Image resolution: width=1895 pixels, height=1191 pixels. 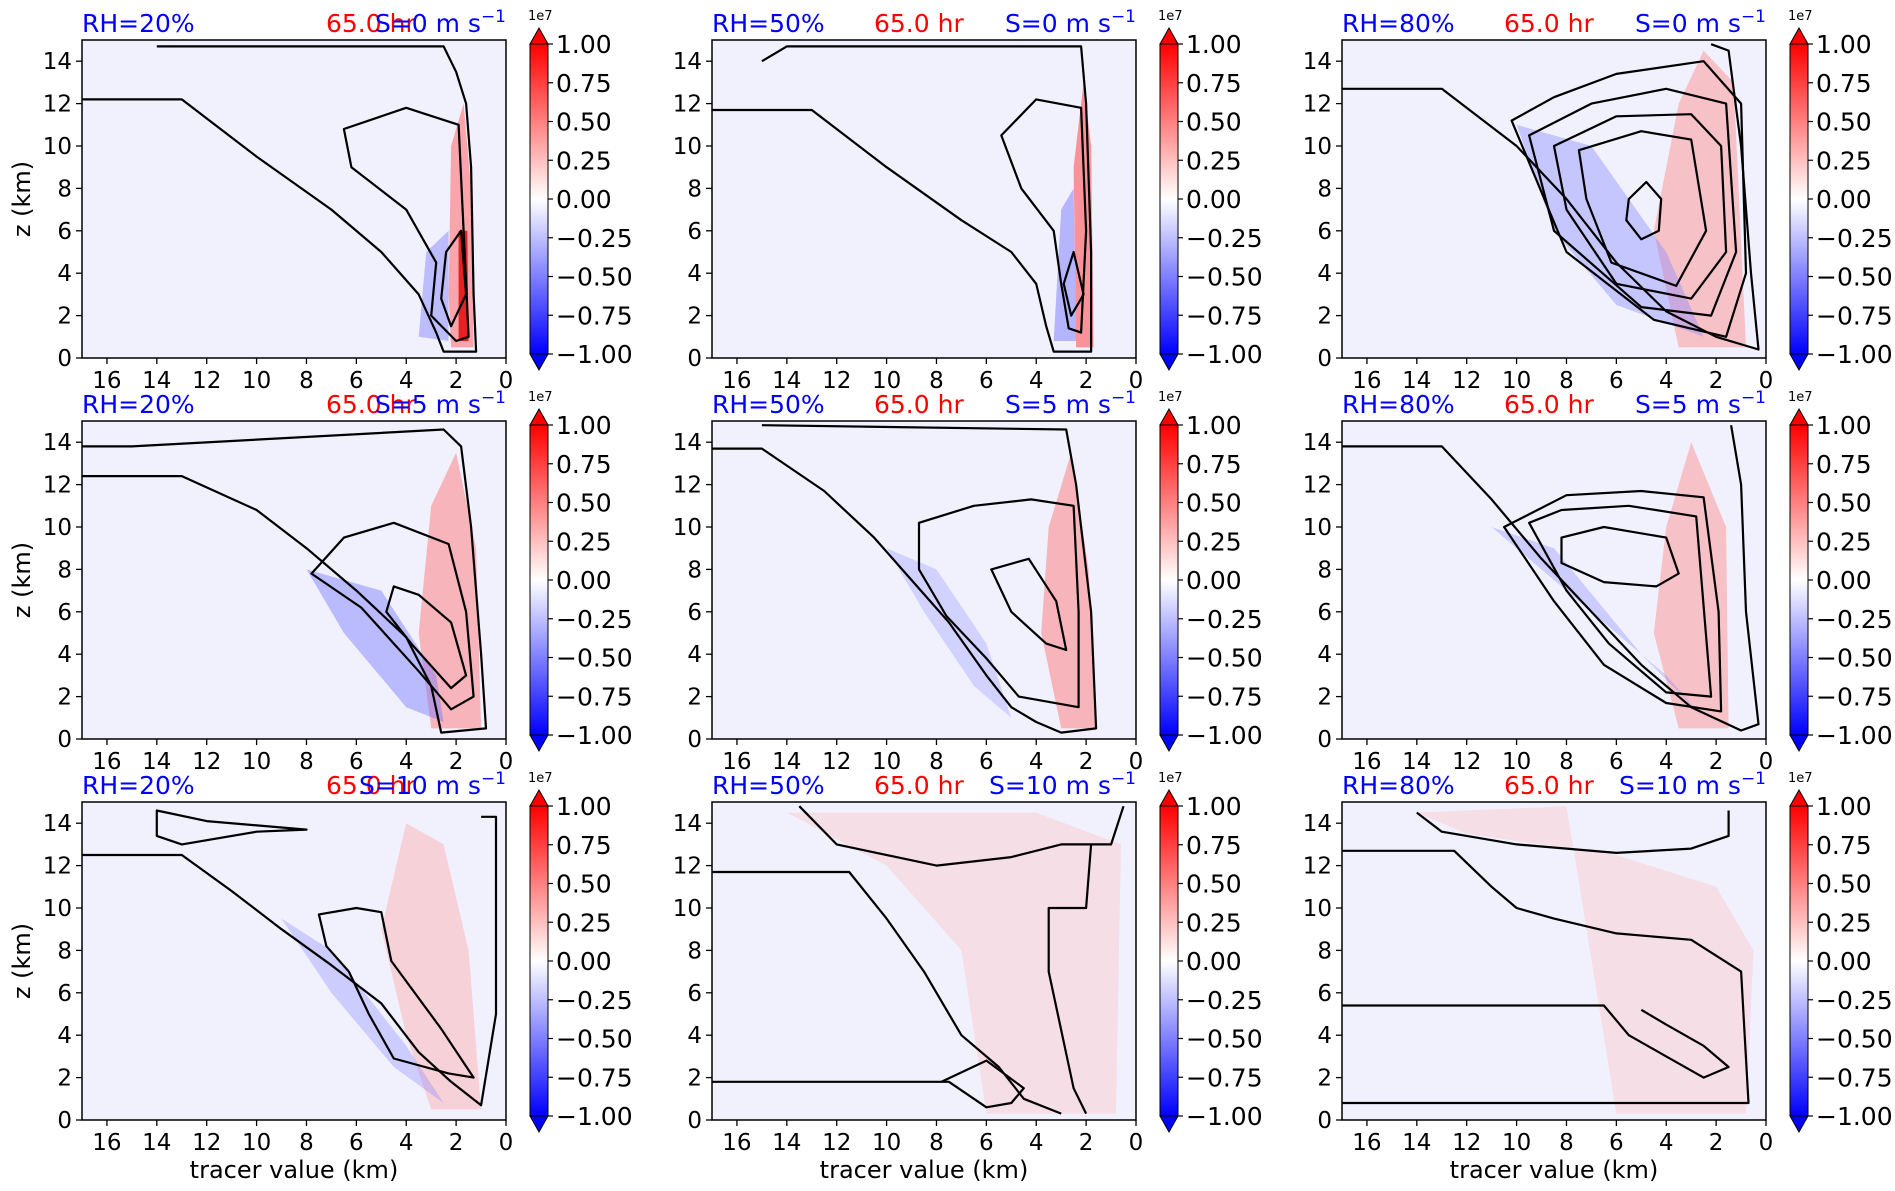 I want to click on colorbar-tick-label: −0.75, so click(x=1854, y=696).